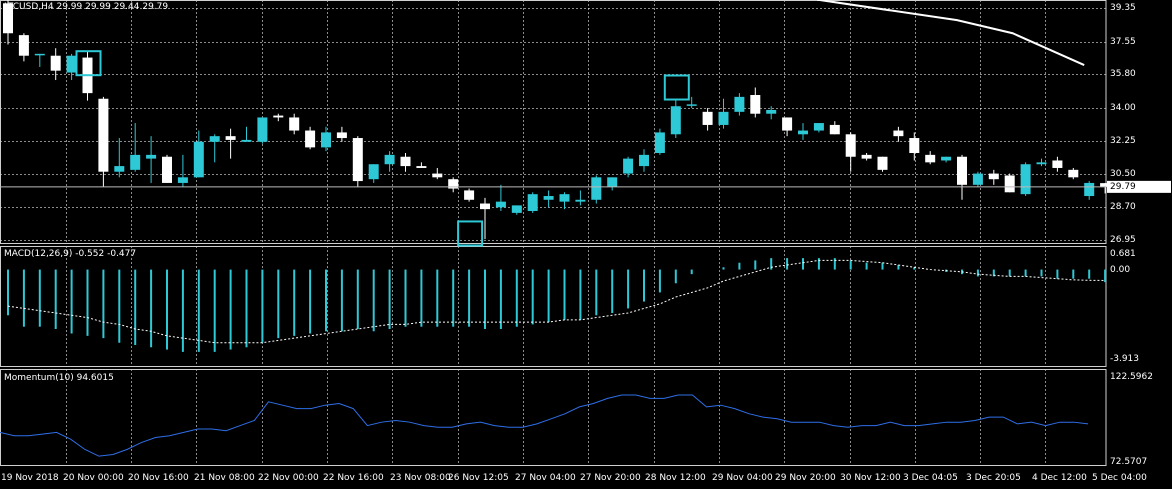 The width and height of the screenshot is (1172, 489). I want to click on time-tick-label: 27 Nov 04:00, so click(545, 478).